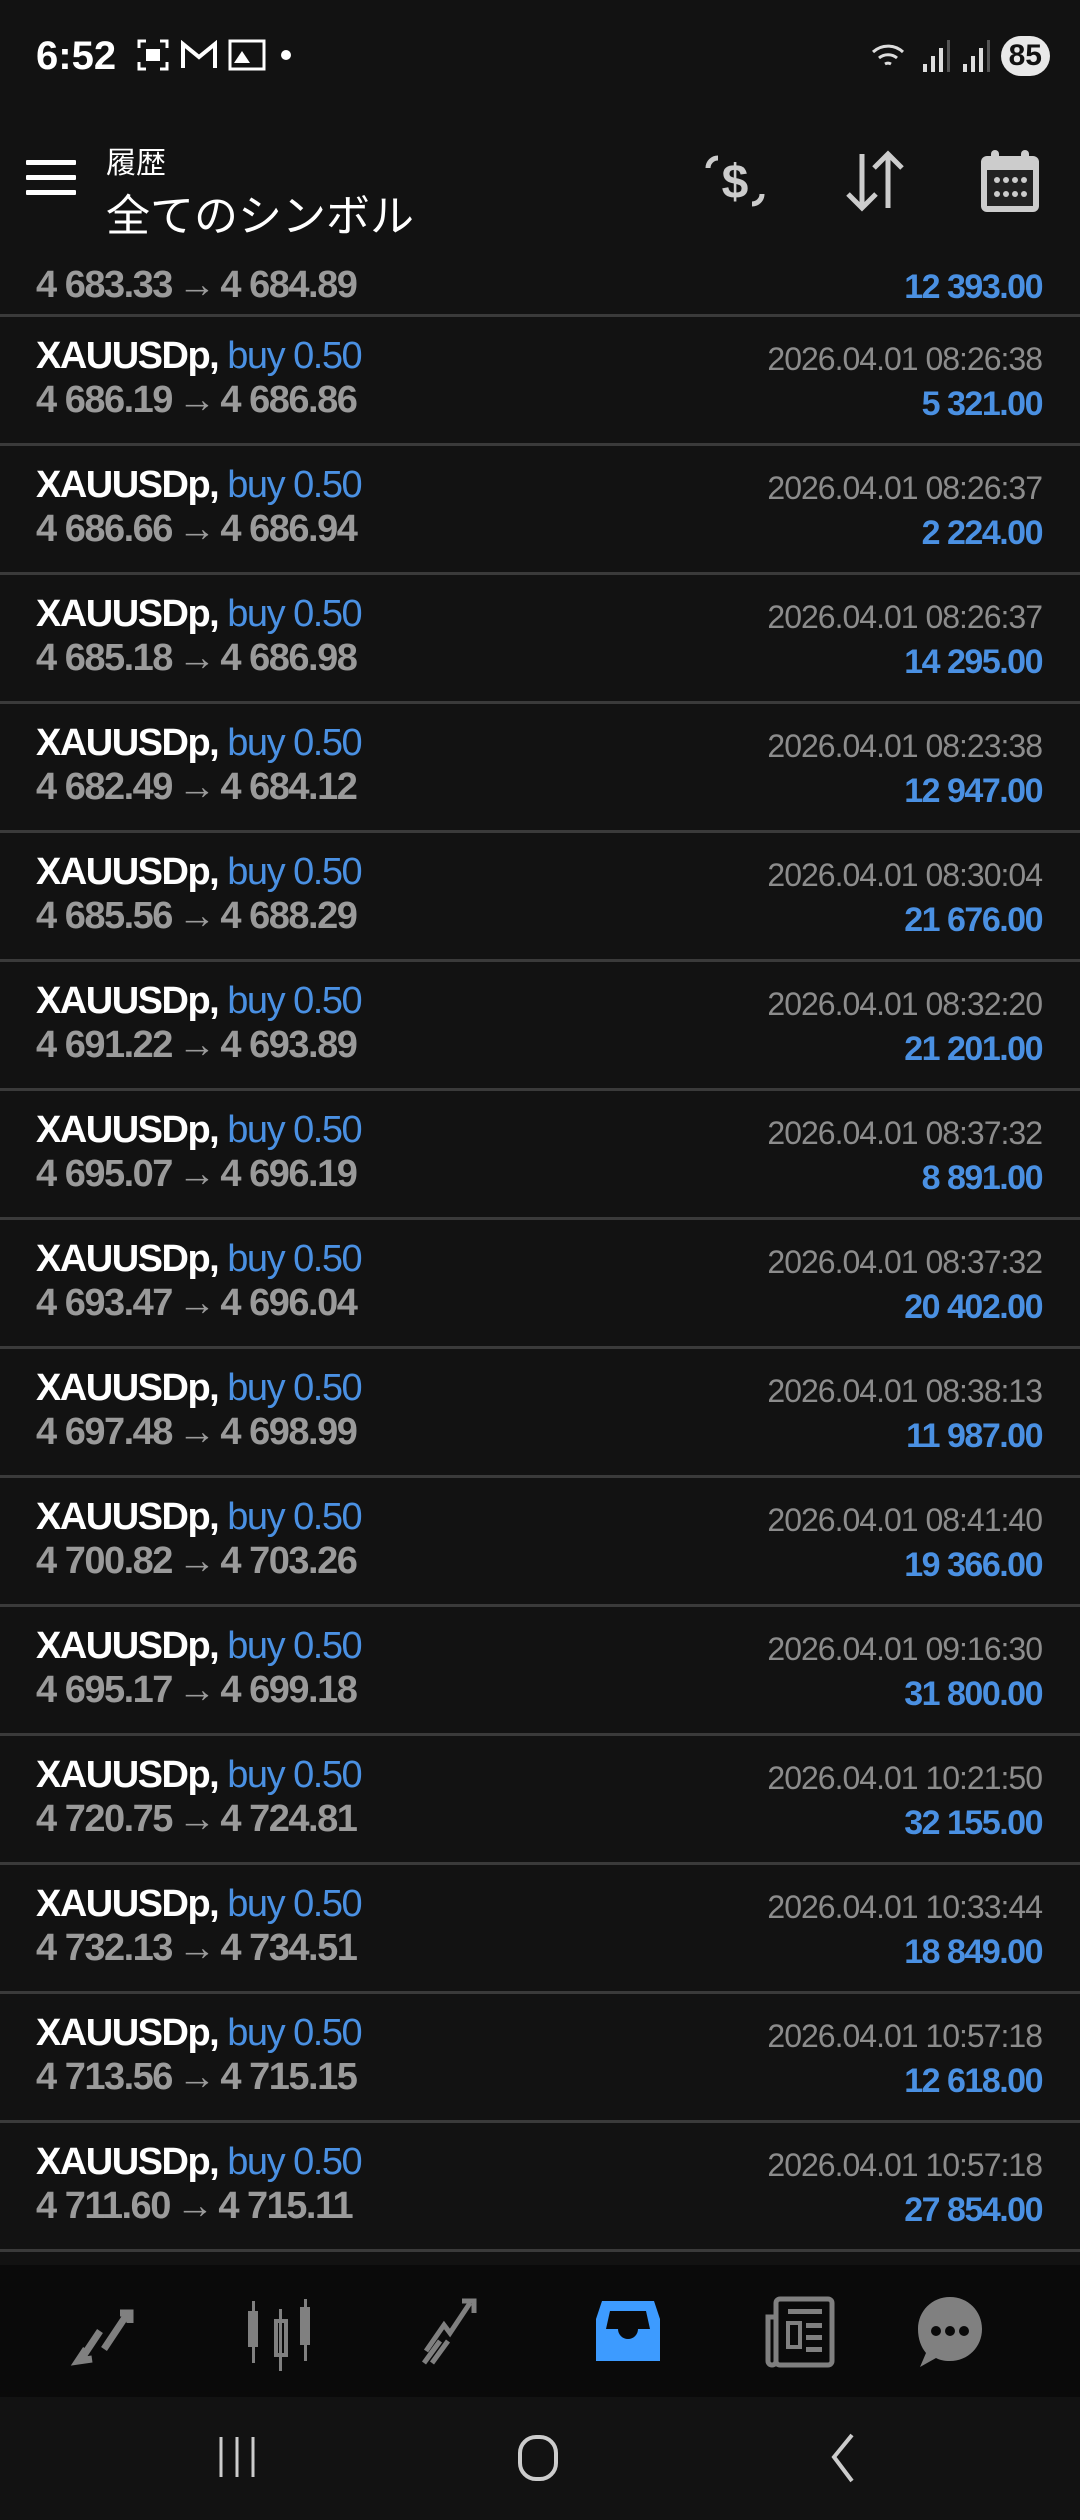 Image resolution: width=1080 pixels, height=2520 pixels. What do you see at coordinates (108, 2331) in the screenshot?
I see `nav-quotes-icon` at bounding box center [108, 2331].